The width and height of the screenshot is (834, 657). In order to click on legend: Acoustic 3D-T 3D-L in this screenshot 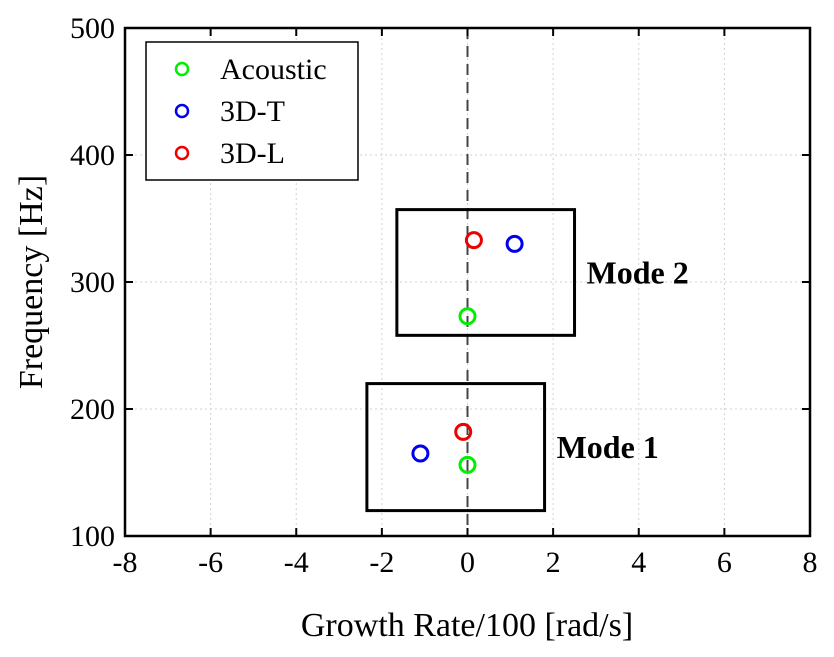, I will do `click(252, 111)`.